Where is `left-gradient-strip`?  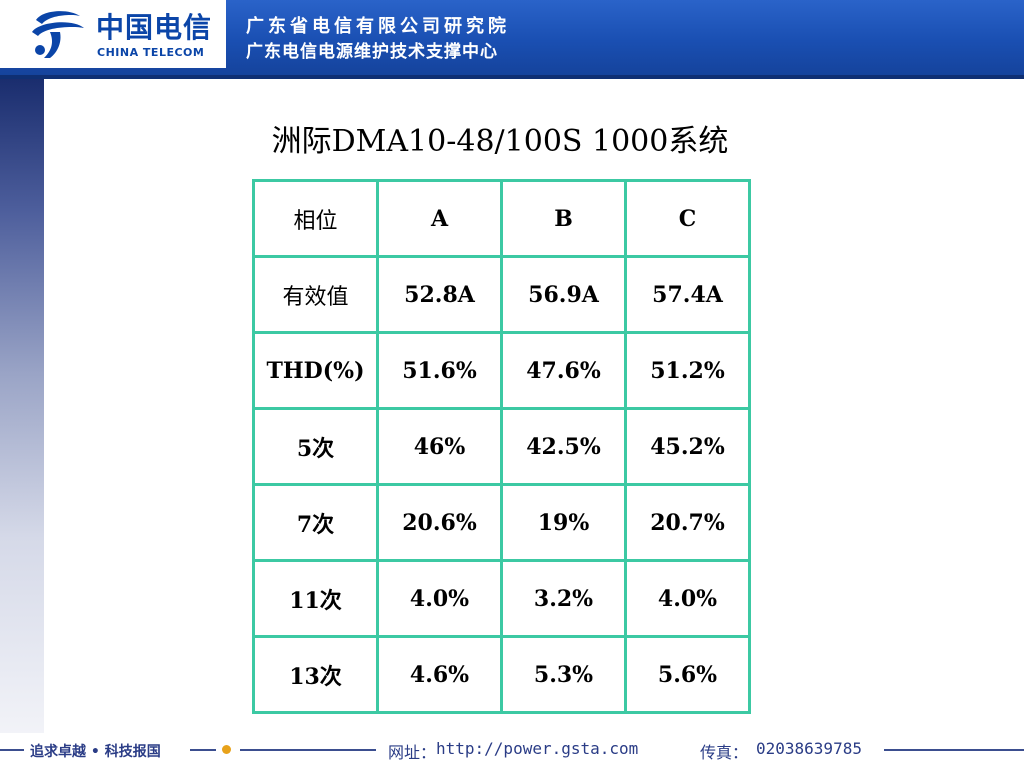
left-gradient-strip is located at coordinates (22, 407).